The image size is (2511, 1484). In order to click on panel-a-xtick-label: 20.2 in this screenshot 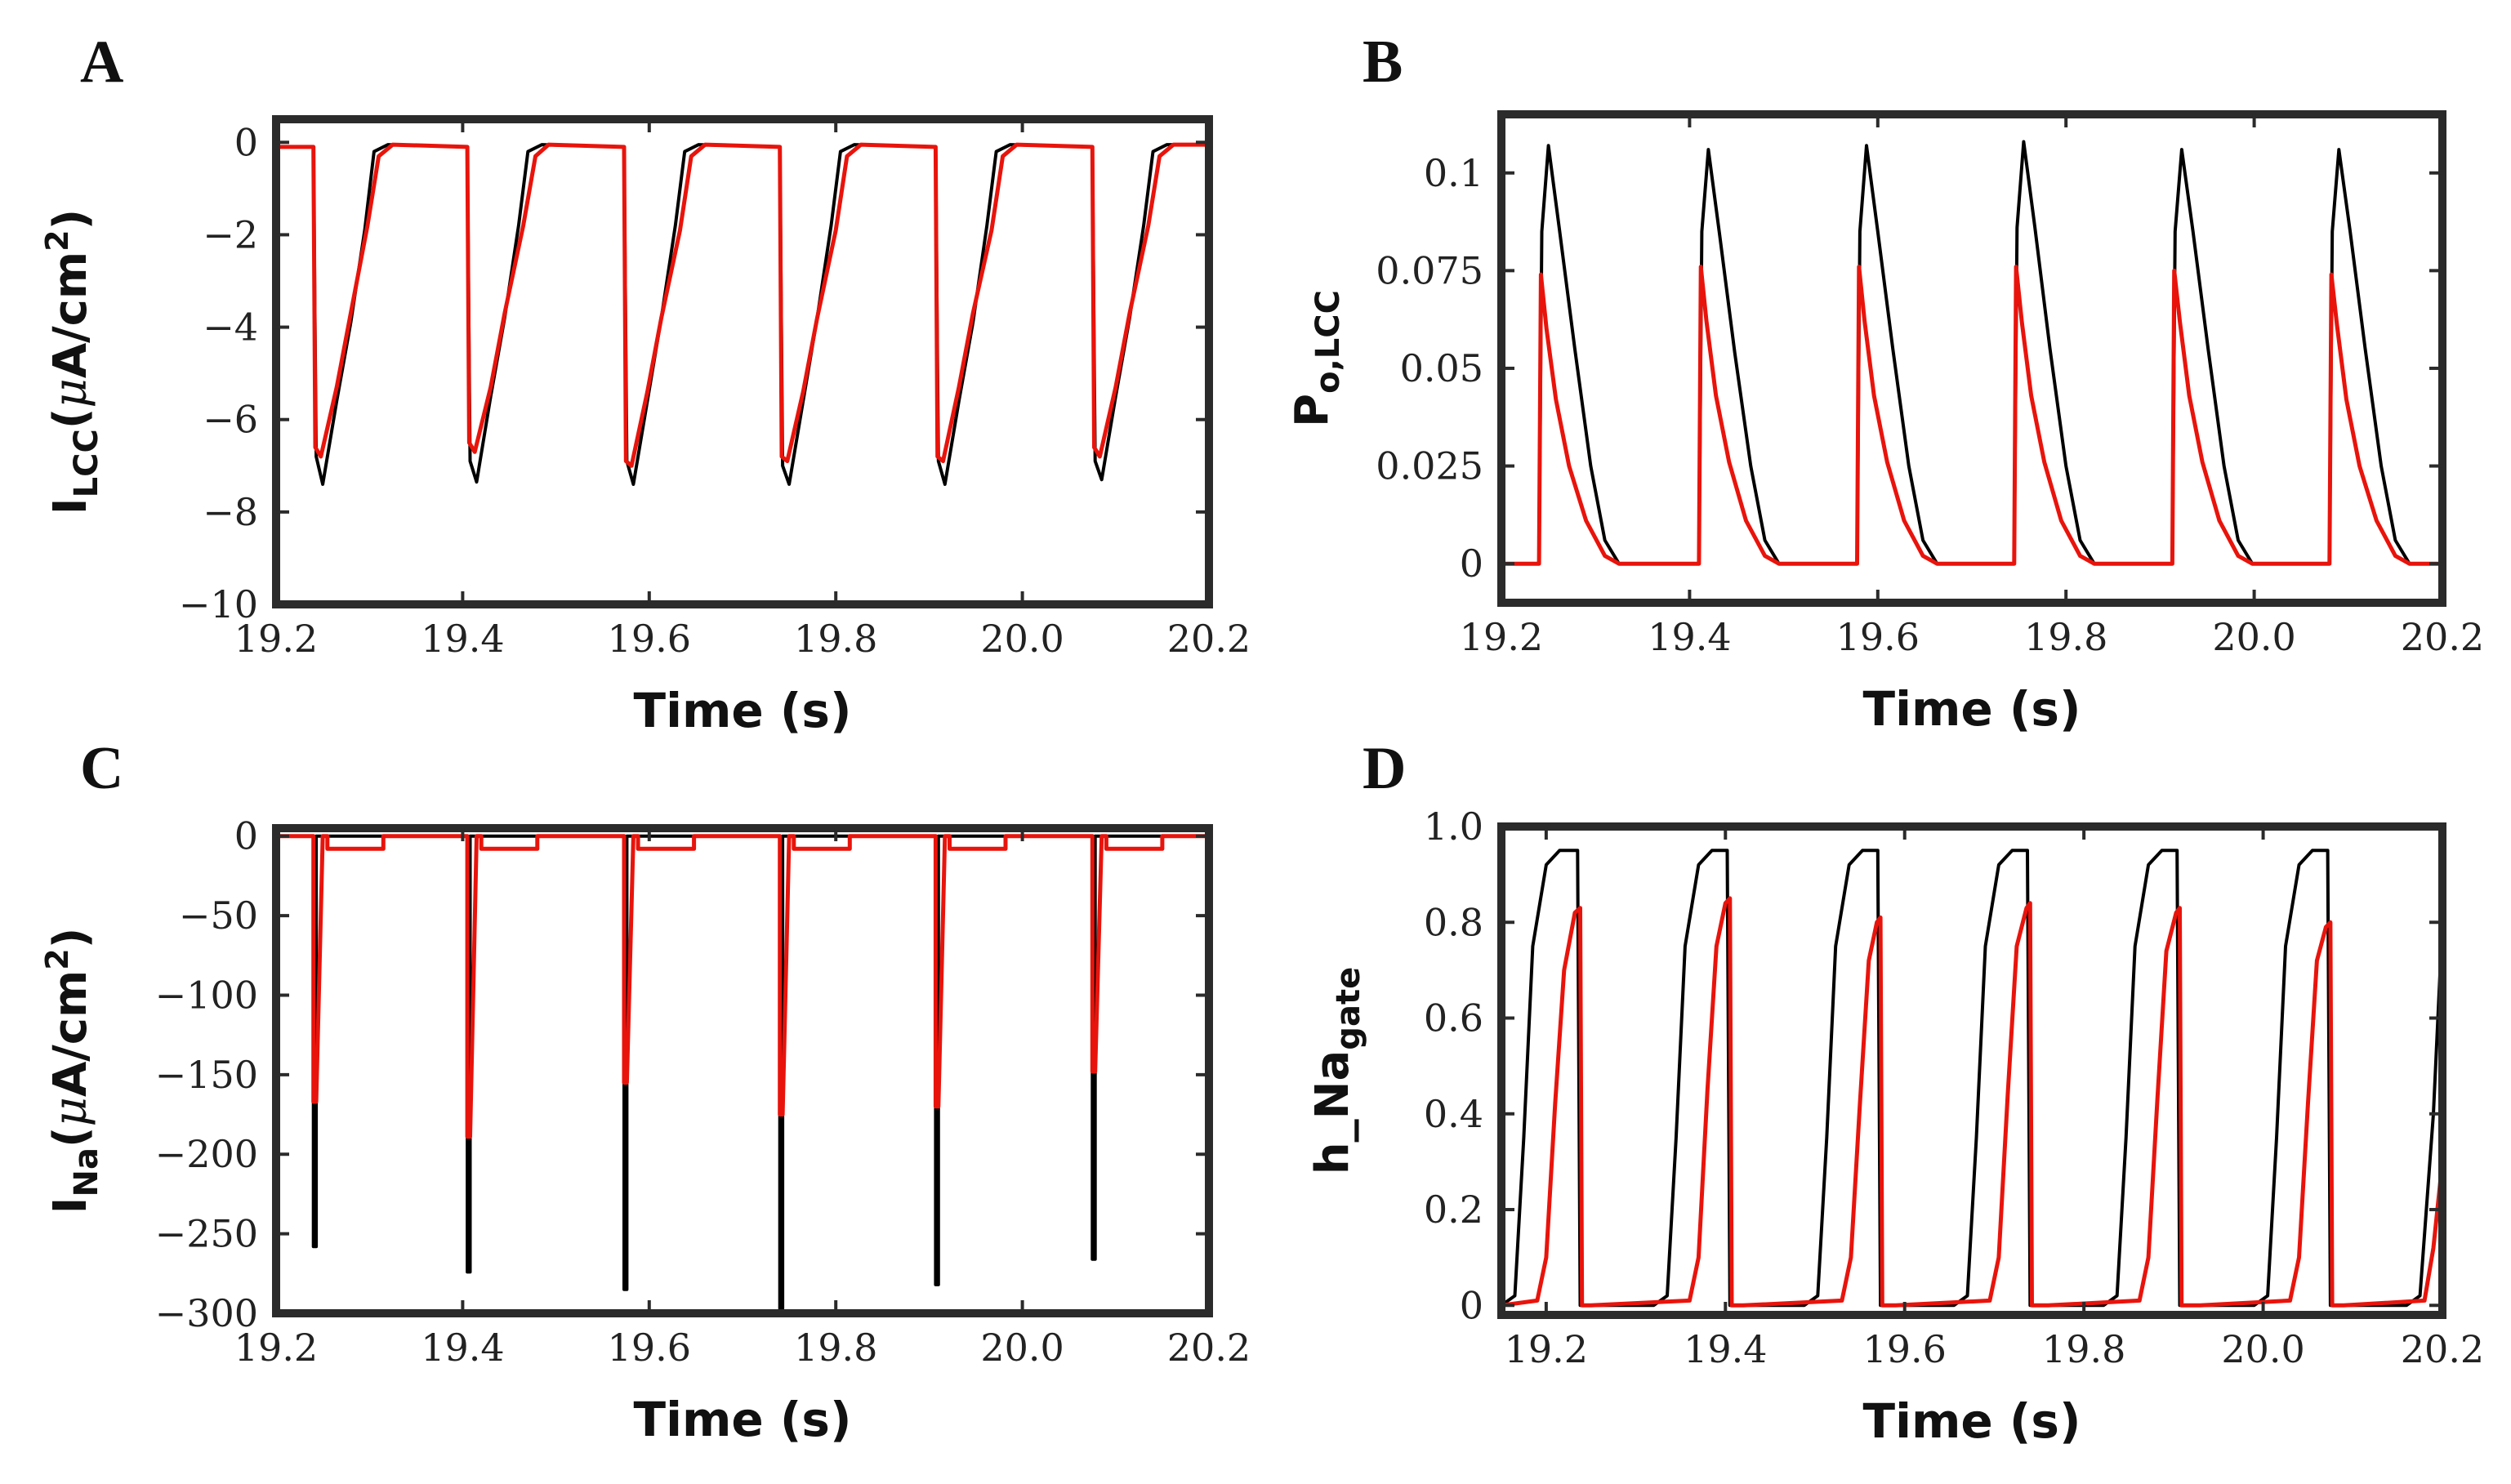, I will do `click(1209, 639)`.